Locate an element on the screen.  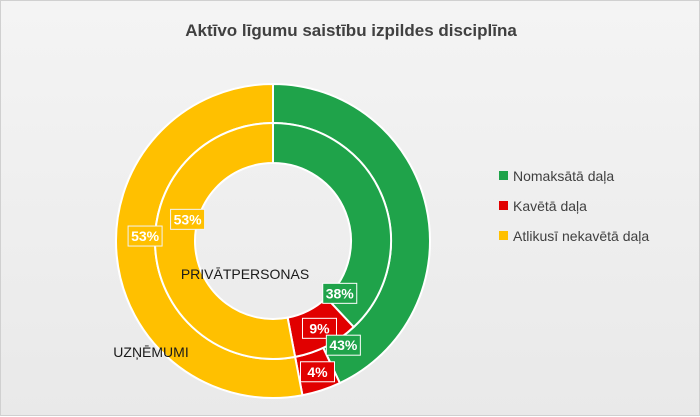
data-label-priva-tpersonas-atlikusi-nekave-ta-dal-a: 53% is located at coordinates (188, 219).